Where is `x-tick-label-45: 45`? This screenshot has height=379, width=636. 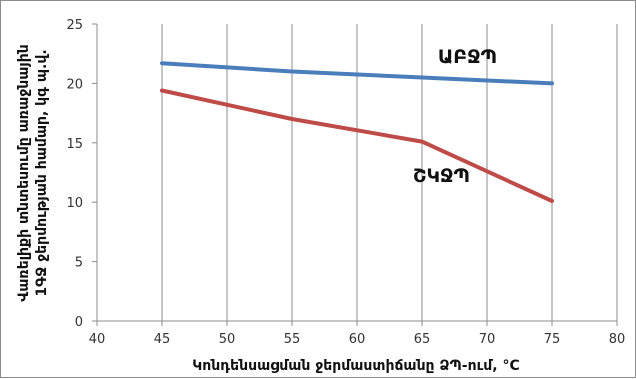 x-tick-label-45: 45 is located at coordinates (162, 339).